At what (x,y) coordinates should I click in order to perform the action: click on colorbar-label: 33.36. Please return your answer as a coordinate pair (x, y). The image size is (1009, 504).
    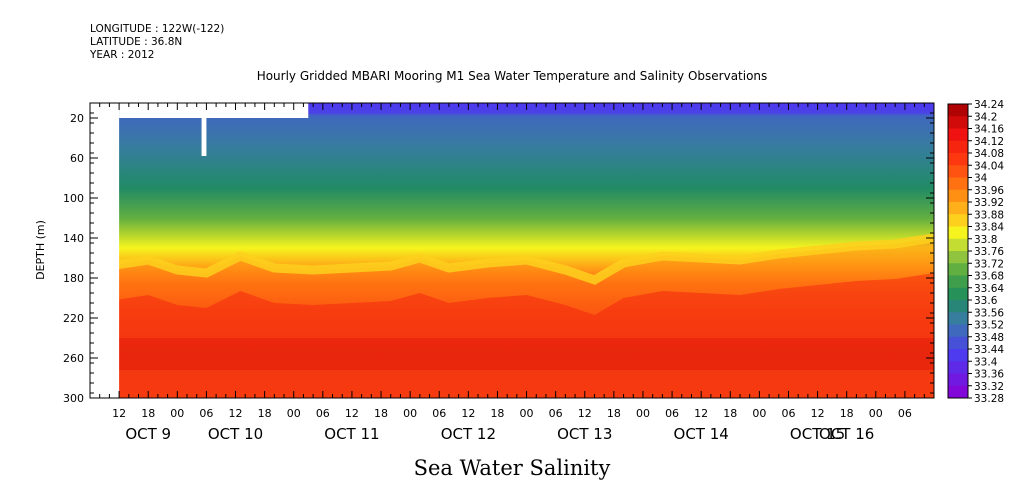
    Looking at the image, I should click on (989, 375).